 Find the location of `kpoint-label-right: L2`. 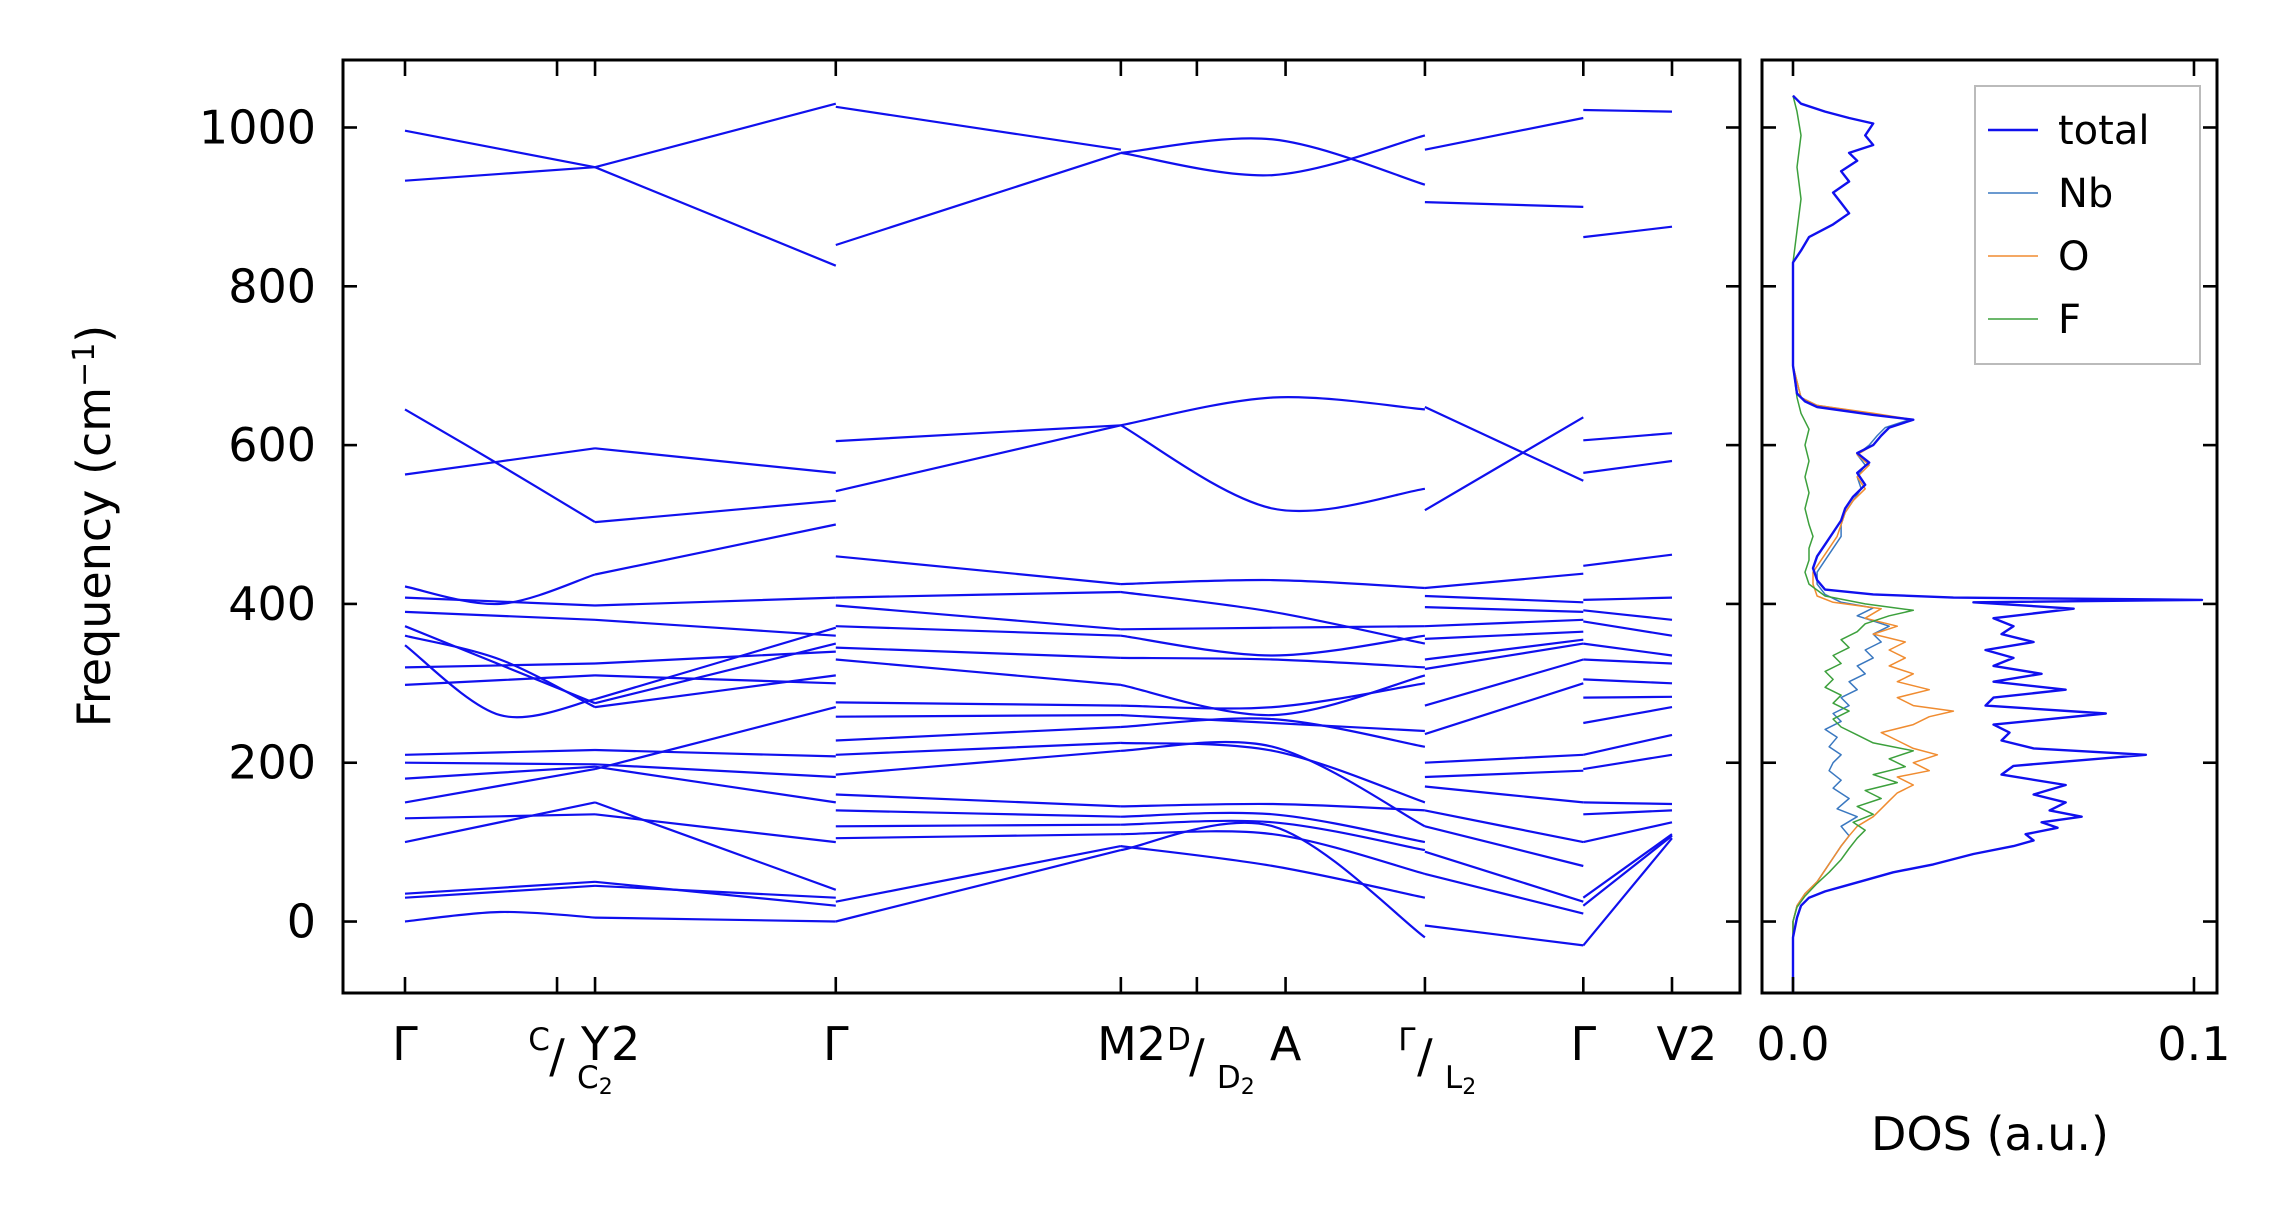

kpoint-label-right: L2 is located at coordinates (1460, 1080).